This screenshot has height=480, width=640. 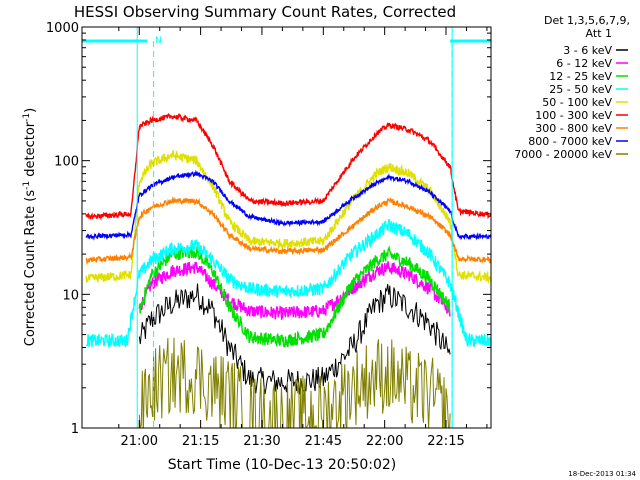 I want to click on timestamp: 18-Dec-2013 01:34, so click(x=602, y=474).